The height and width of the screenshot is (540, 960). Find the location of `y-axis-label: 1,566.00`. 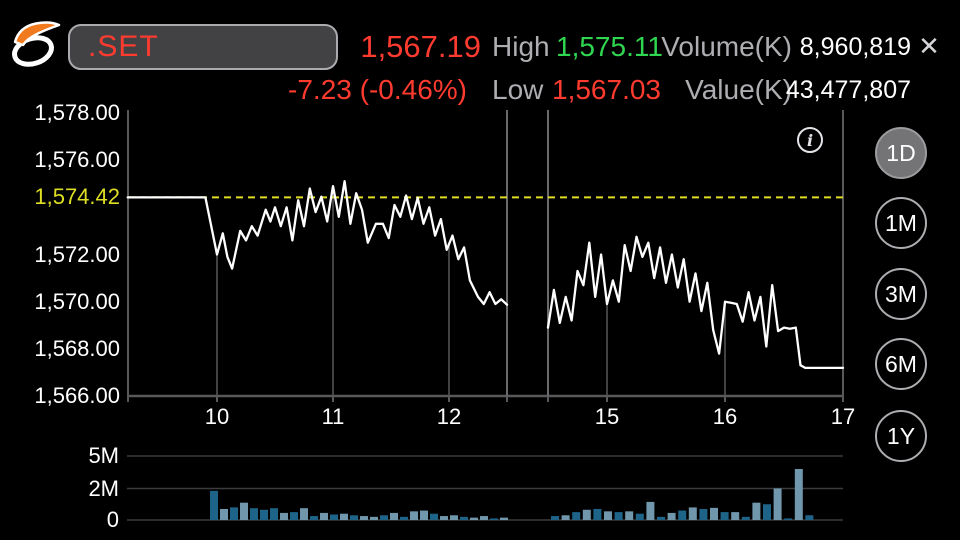

y-axis-label: 1,566.00 is located at coordinates (77, 395).